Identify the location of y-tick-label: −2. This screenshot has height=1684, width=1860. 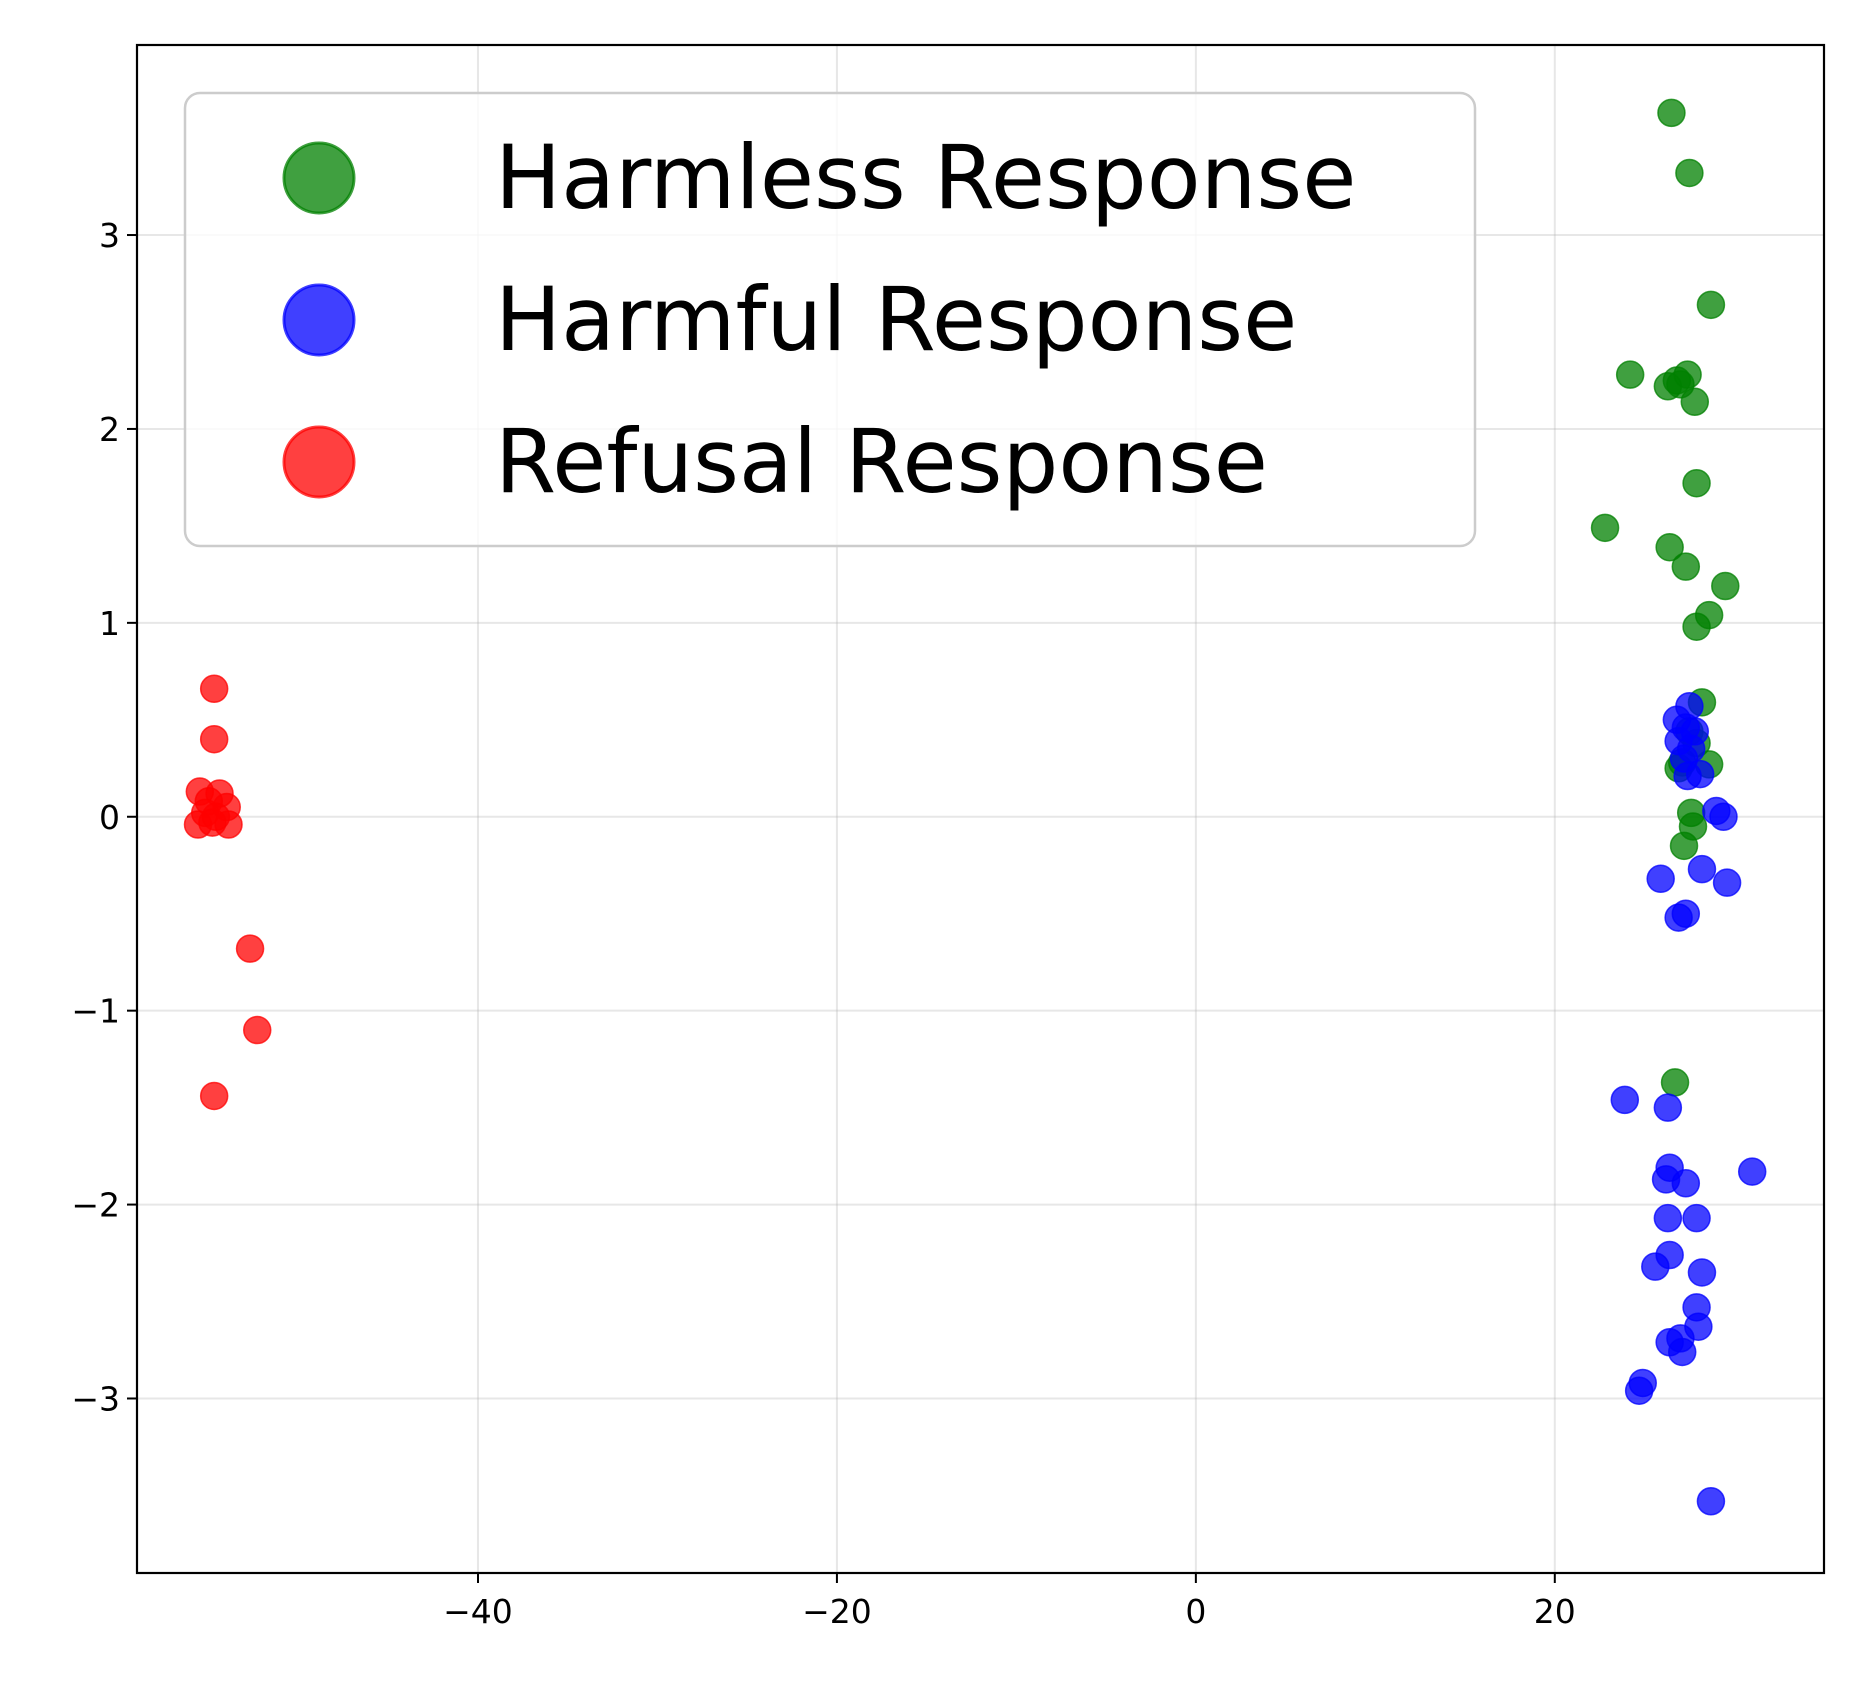
(95, 1205).